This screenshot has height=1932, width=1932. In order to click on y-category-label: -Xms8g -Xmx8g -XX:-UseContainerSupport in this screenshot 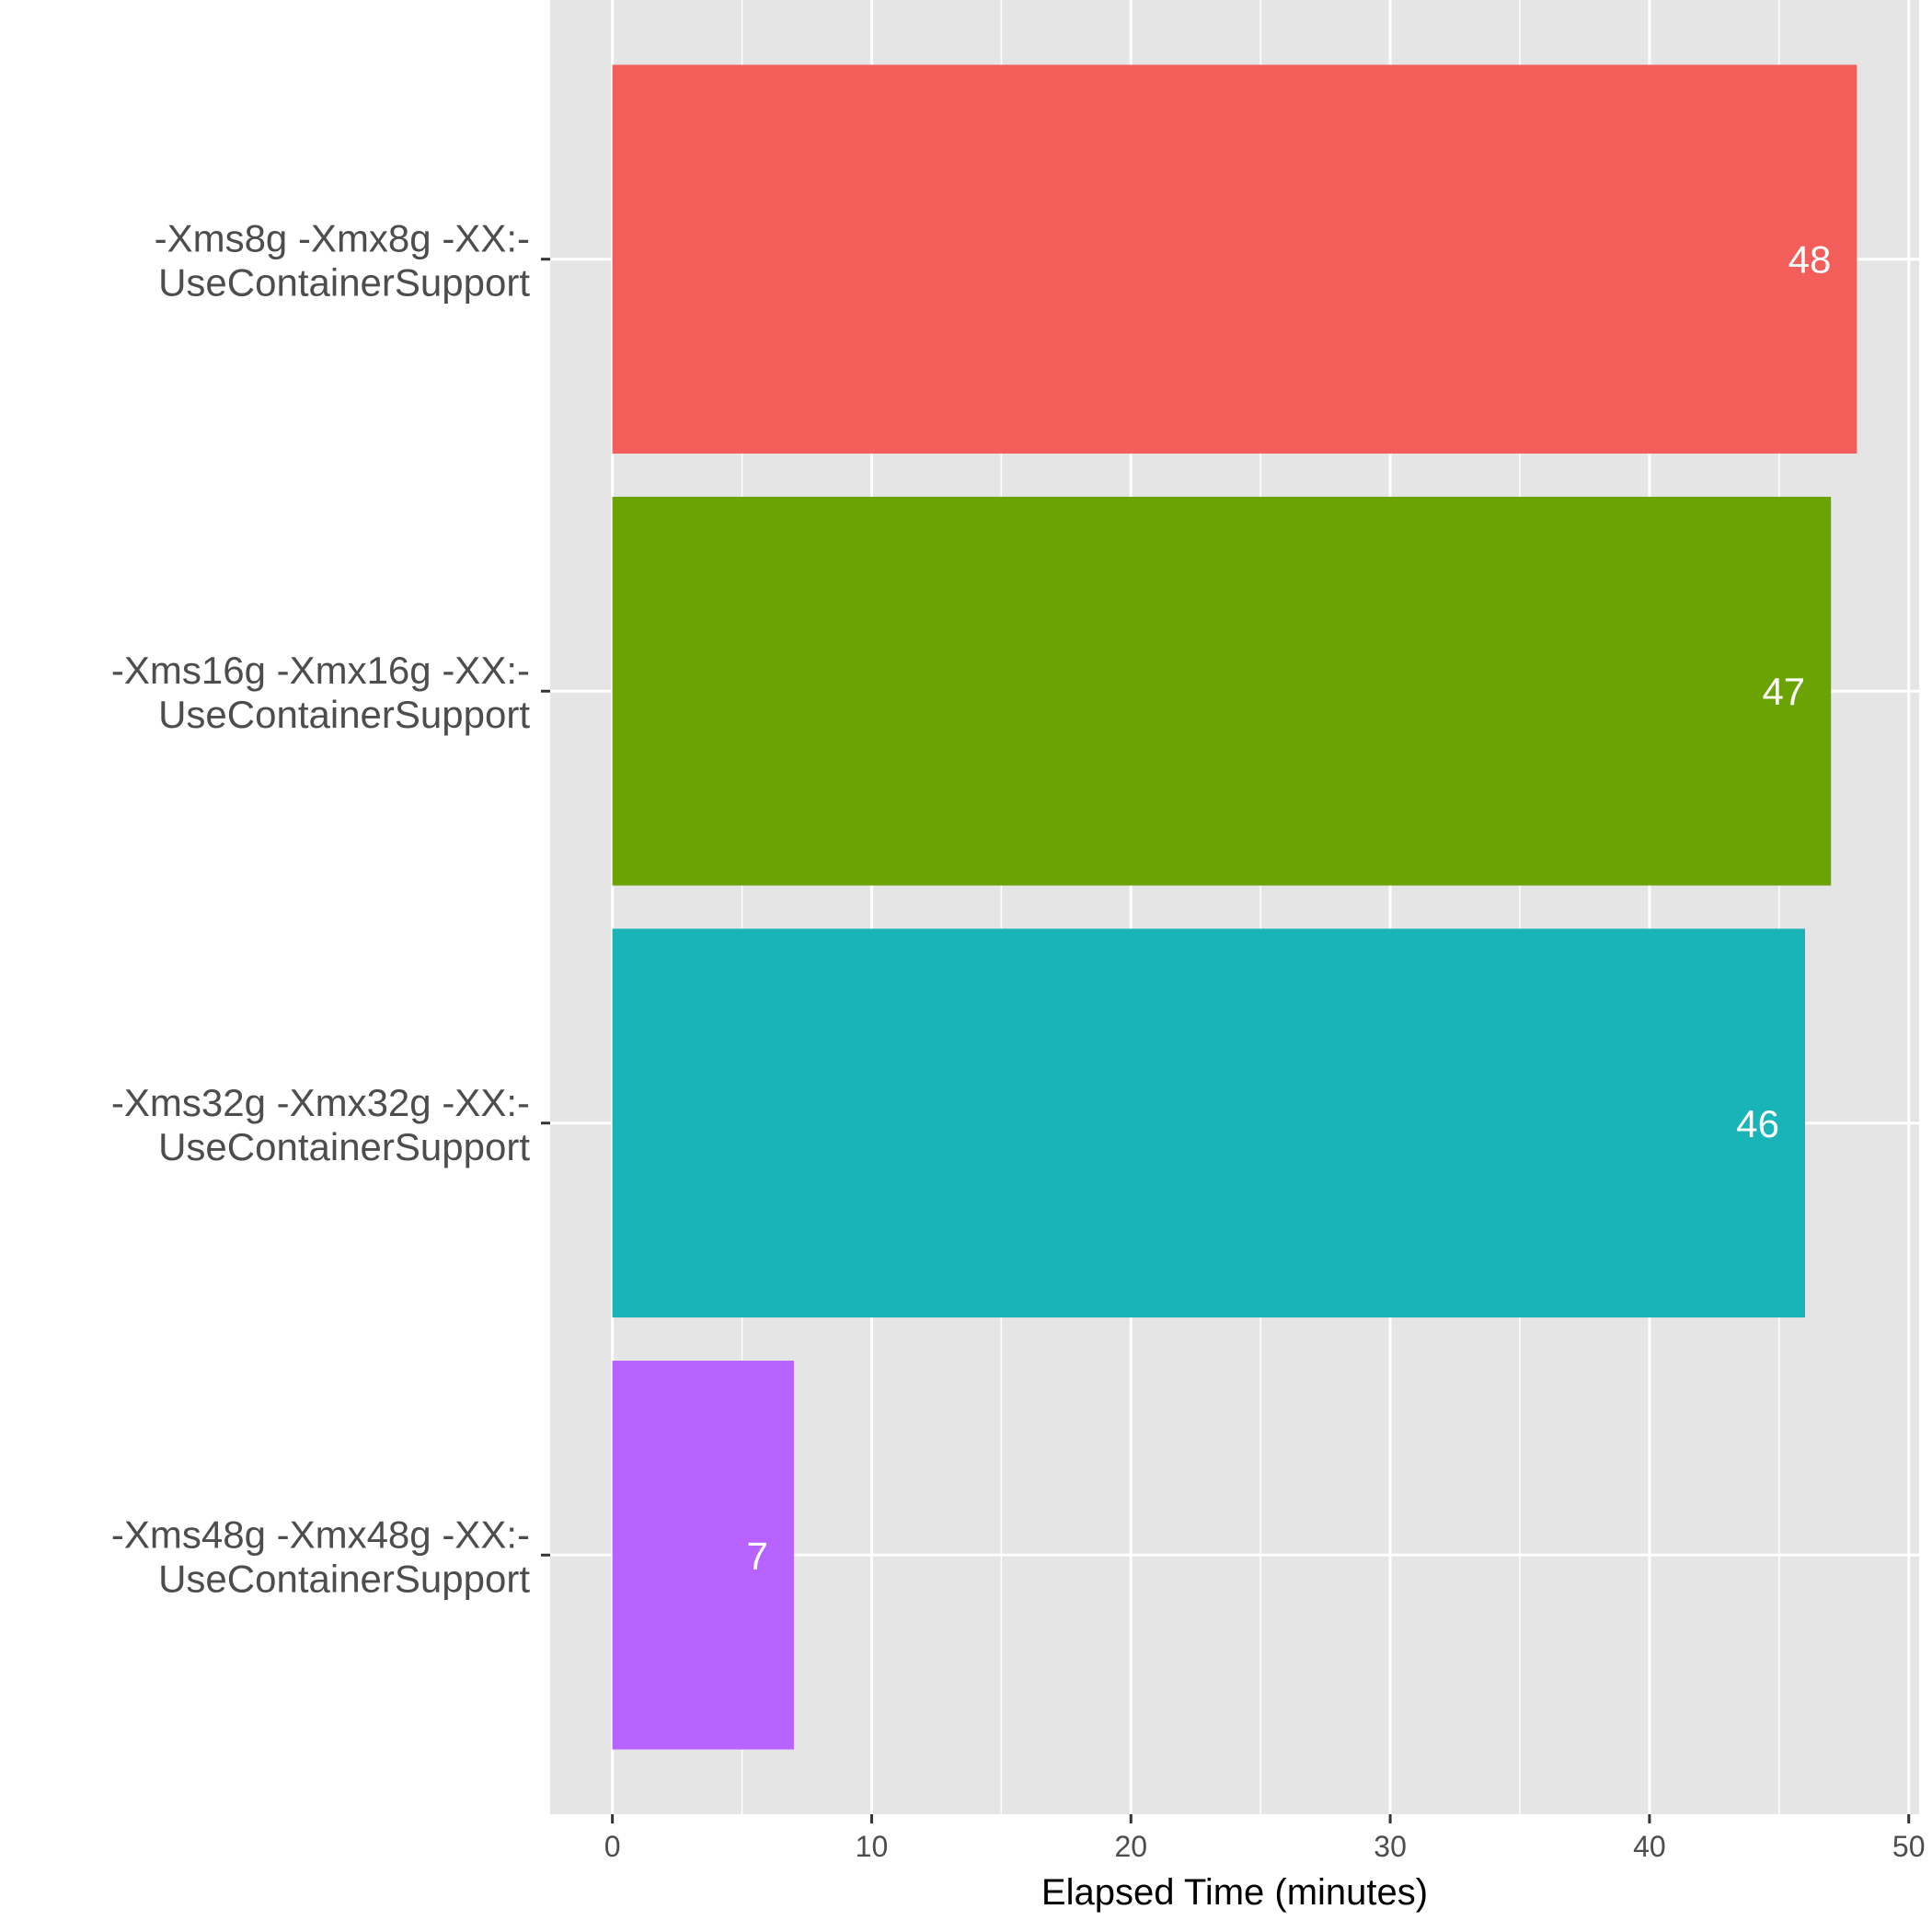, I will do `click(343, 261)`.